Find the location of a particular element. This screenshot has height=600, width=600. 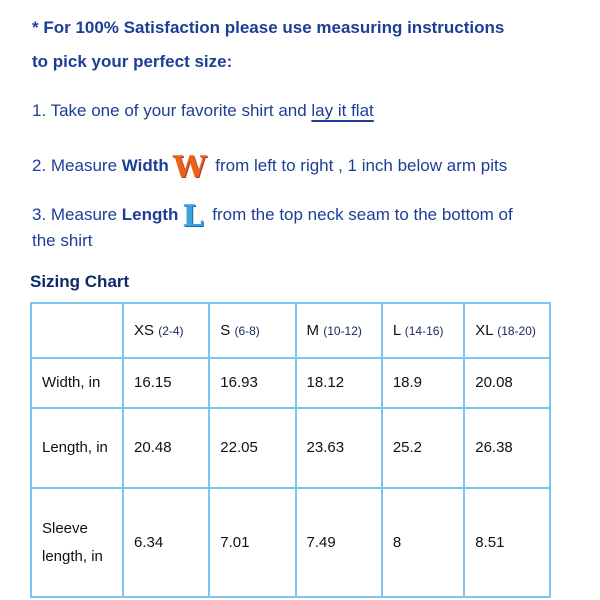

empty-header-cell is located at coordinates (77, 330).